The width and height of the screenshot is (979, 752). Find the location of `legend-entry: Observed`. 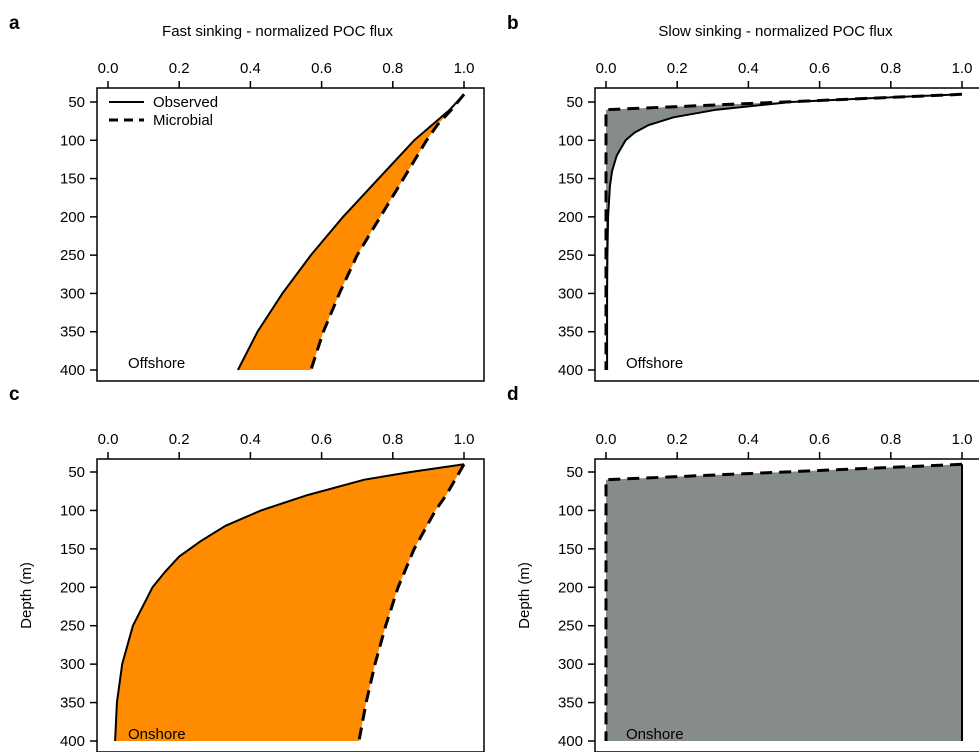

legend-entry: Observed is located at coordinates (185, 102).